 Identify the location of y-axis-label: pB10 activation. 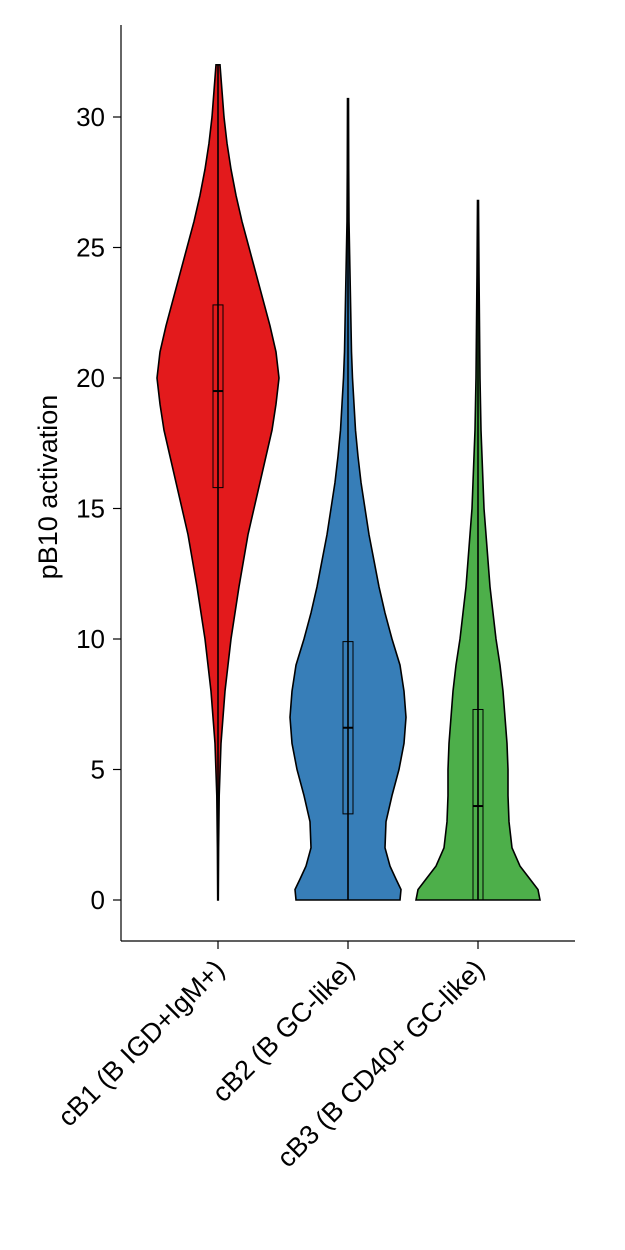
(48, 487).